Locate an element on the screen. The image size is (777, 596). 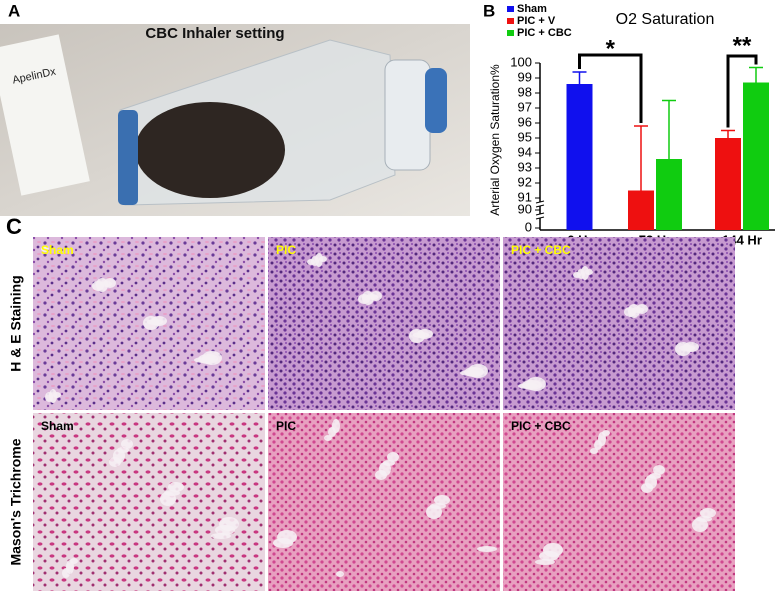
significance: ** is located at coordinates (742, 45).